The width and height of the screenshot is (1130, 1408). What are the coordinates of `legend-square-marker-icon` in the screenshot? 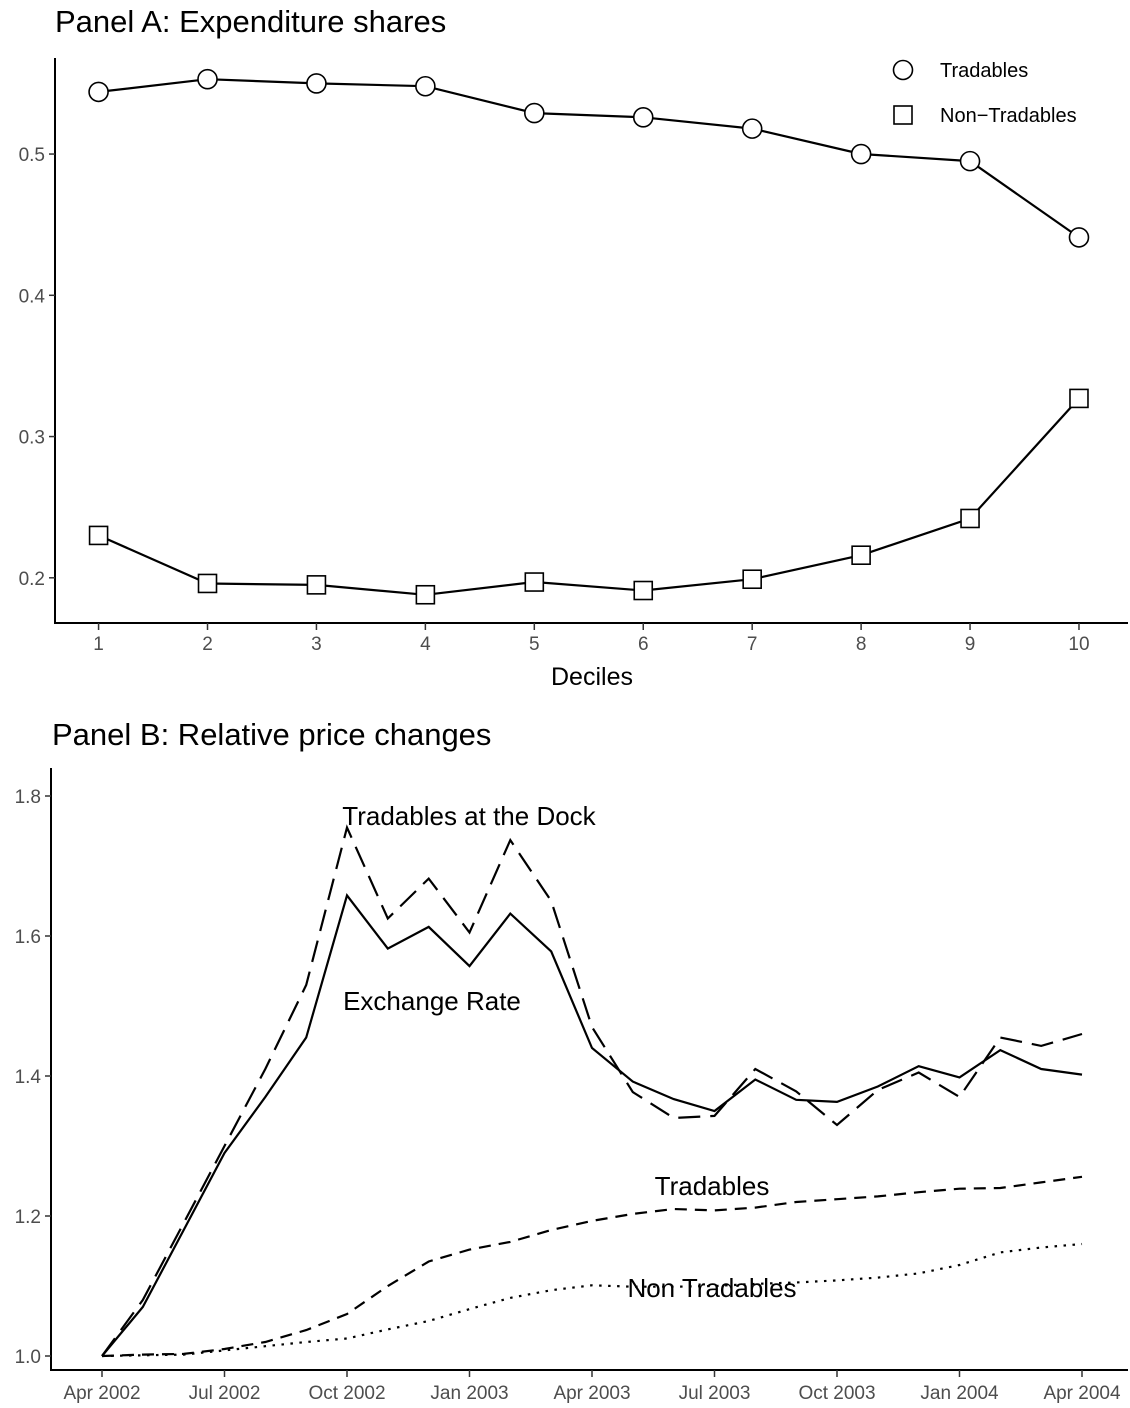 It's located at (903, 115).